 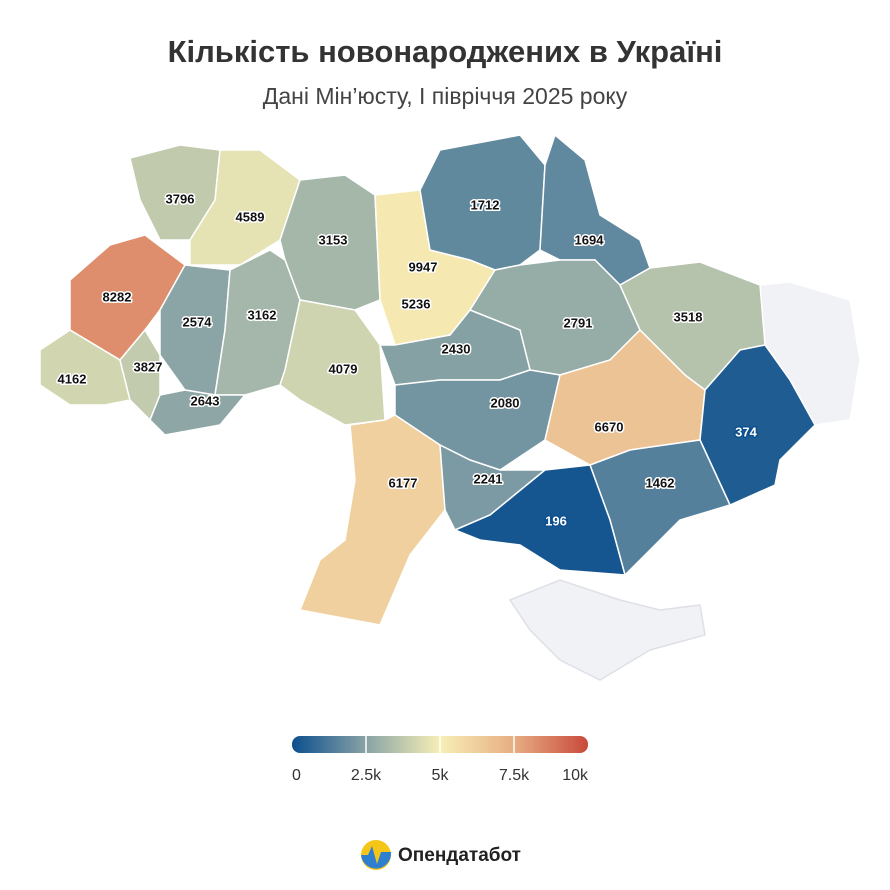 I want to click on value-label: 1712, so click(x=485, y=204).